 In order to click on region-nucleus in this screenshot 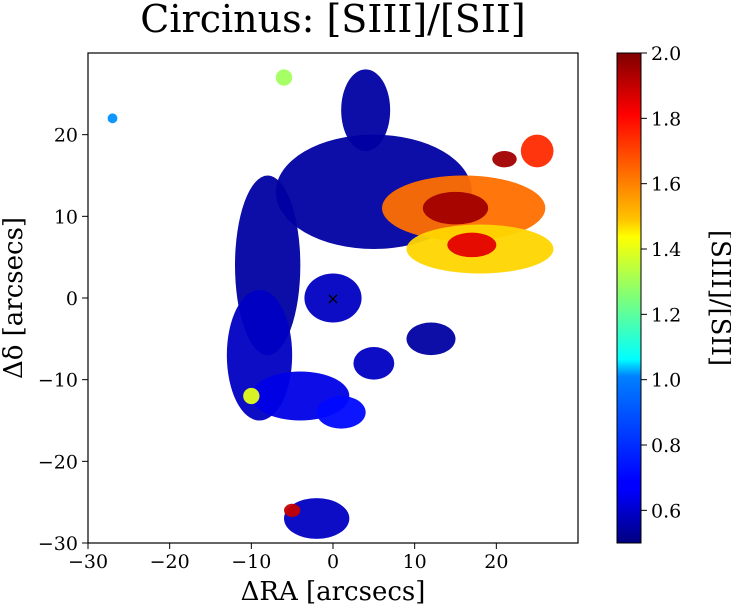, I will do `click(333, 298)`.